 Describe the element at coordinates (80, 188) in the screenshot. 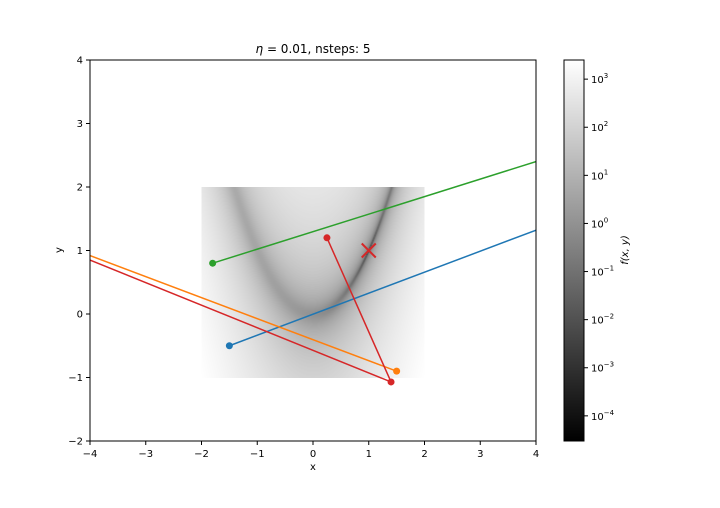

I see `y-tick-label: 2` at that location.